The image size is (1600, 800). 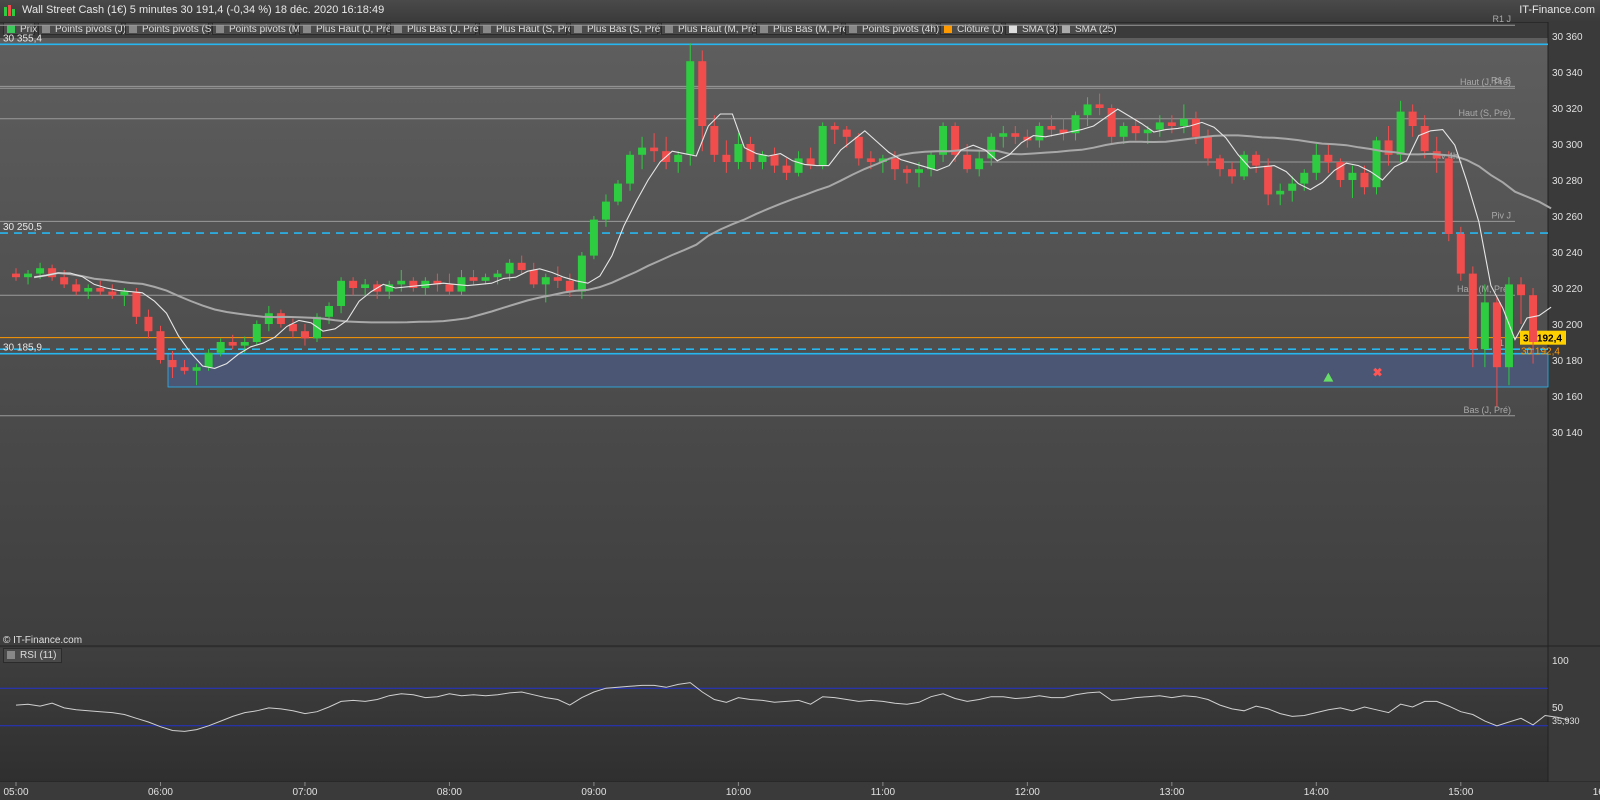 What do you see at coordinates (445, 29) in the screenshot?
I see `legend-label: Plus Bas (J, Pré)` at bounding box center [445, 29].